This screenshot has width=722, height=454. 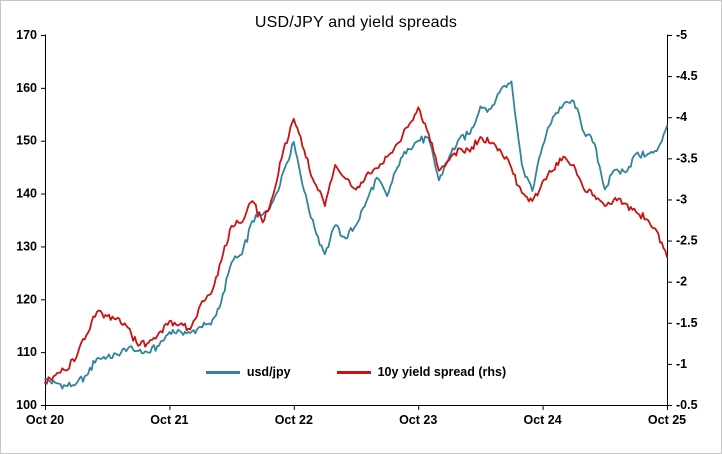 I want to click on left-axis-tick-label: 150, so click(x=26, y=141).